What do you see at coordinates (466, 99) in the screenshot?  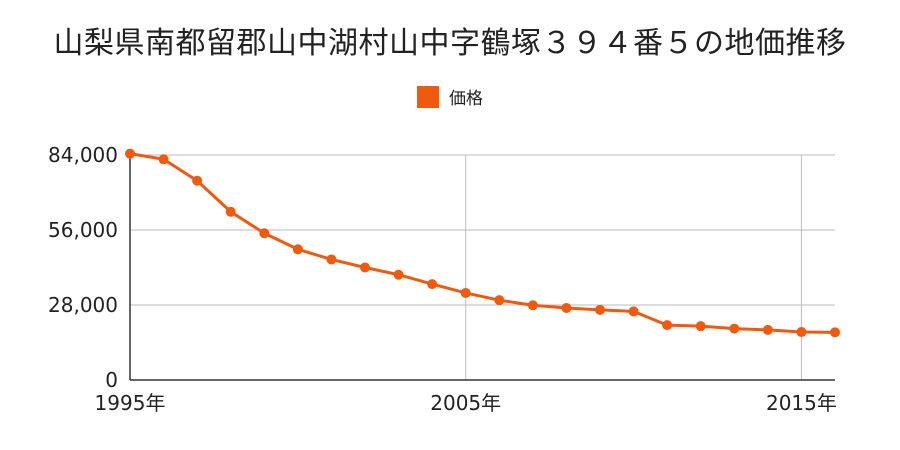 I see `legend-label: 価格` at bounding box center [466, 99].